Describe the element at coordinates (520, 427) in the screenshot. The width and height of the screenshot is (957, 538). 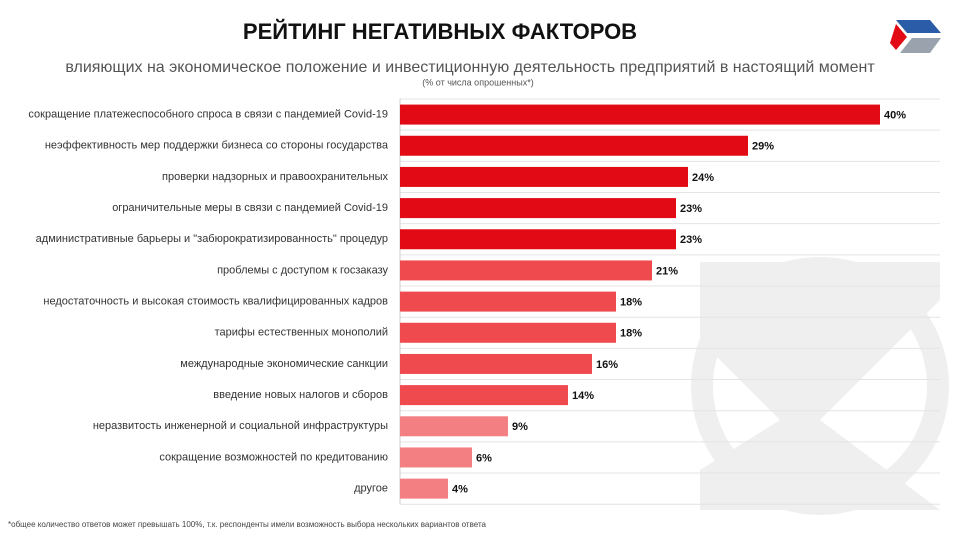
I see `value-label: 9%` at that location.